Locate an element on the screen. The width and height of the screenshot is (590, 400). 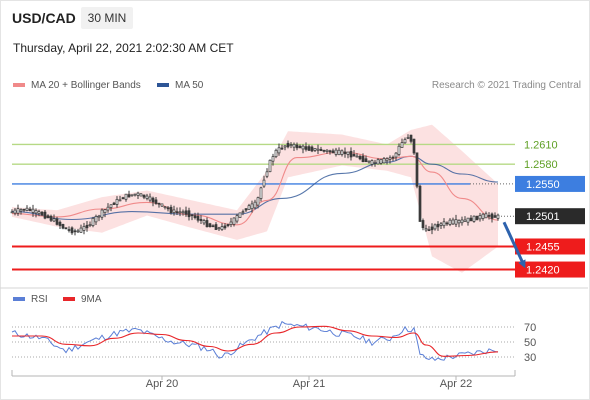
legend-item-9ma: 9MA is located at coordinates (82, 299).